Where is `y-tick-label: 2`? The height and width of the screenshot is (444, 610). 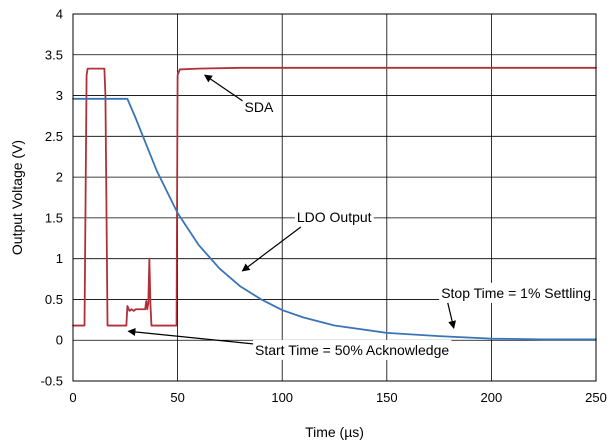 y-tick-label: 2 is located at coordinates (59, 177).